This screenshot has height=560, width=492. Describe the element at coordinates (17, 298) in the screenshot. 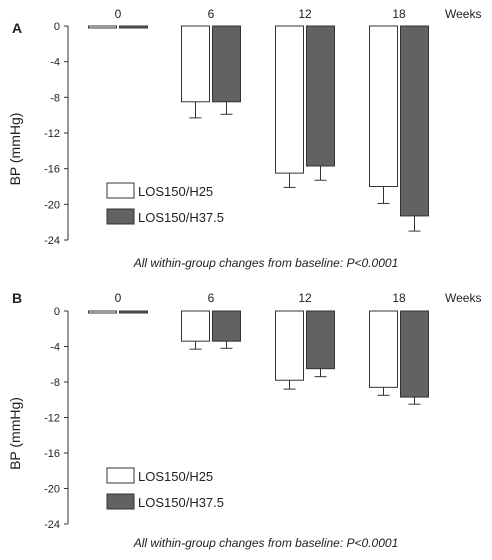

I see `panel-label: B` at that location.